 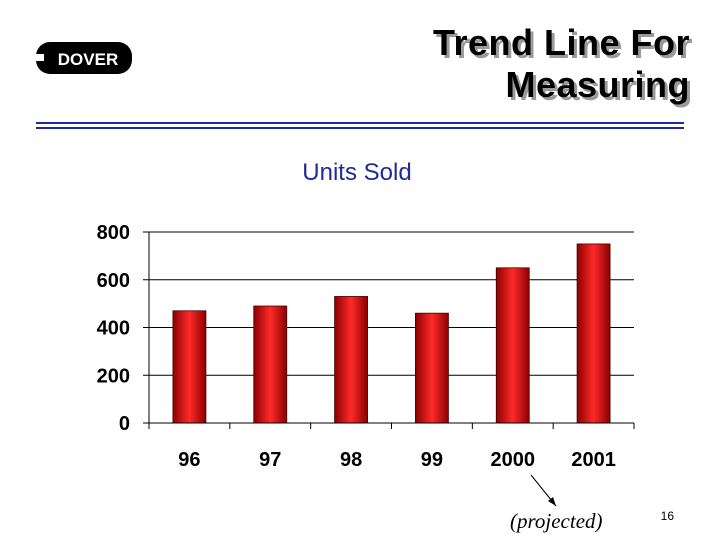 I want to click on y-tick-label: 800, so click(x=113, y=233).